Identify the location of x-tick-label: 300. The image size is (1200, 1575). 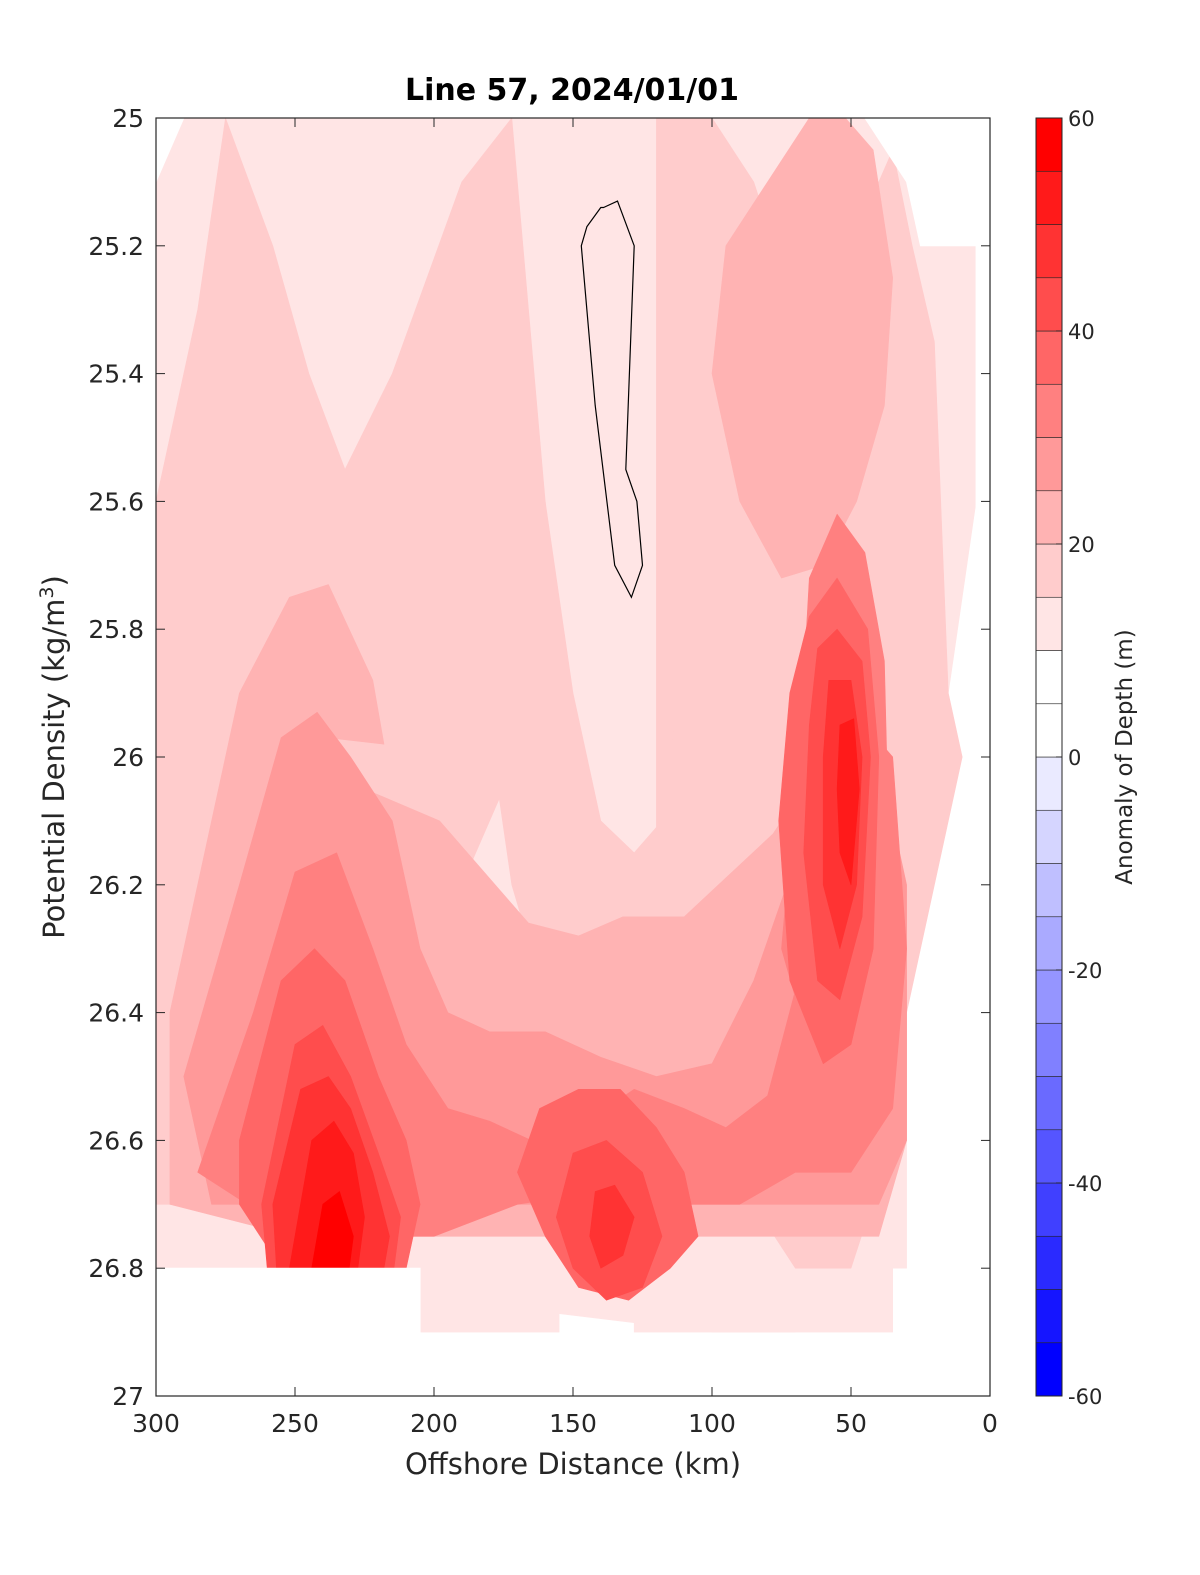
(156, 1423).